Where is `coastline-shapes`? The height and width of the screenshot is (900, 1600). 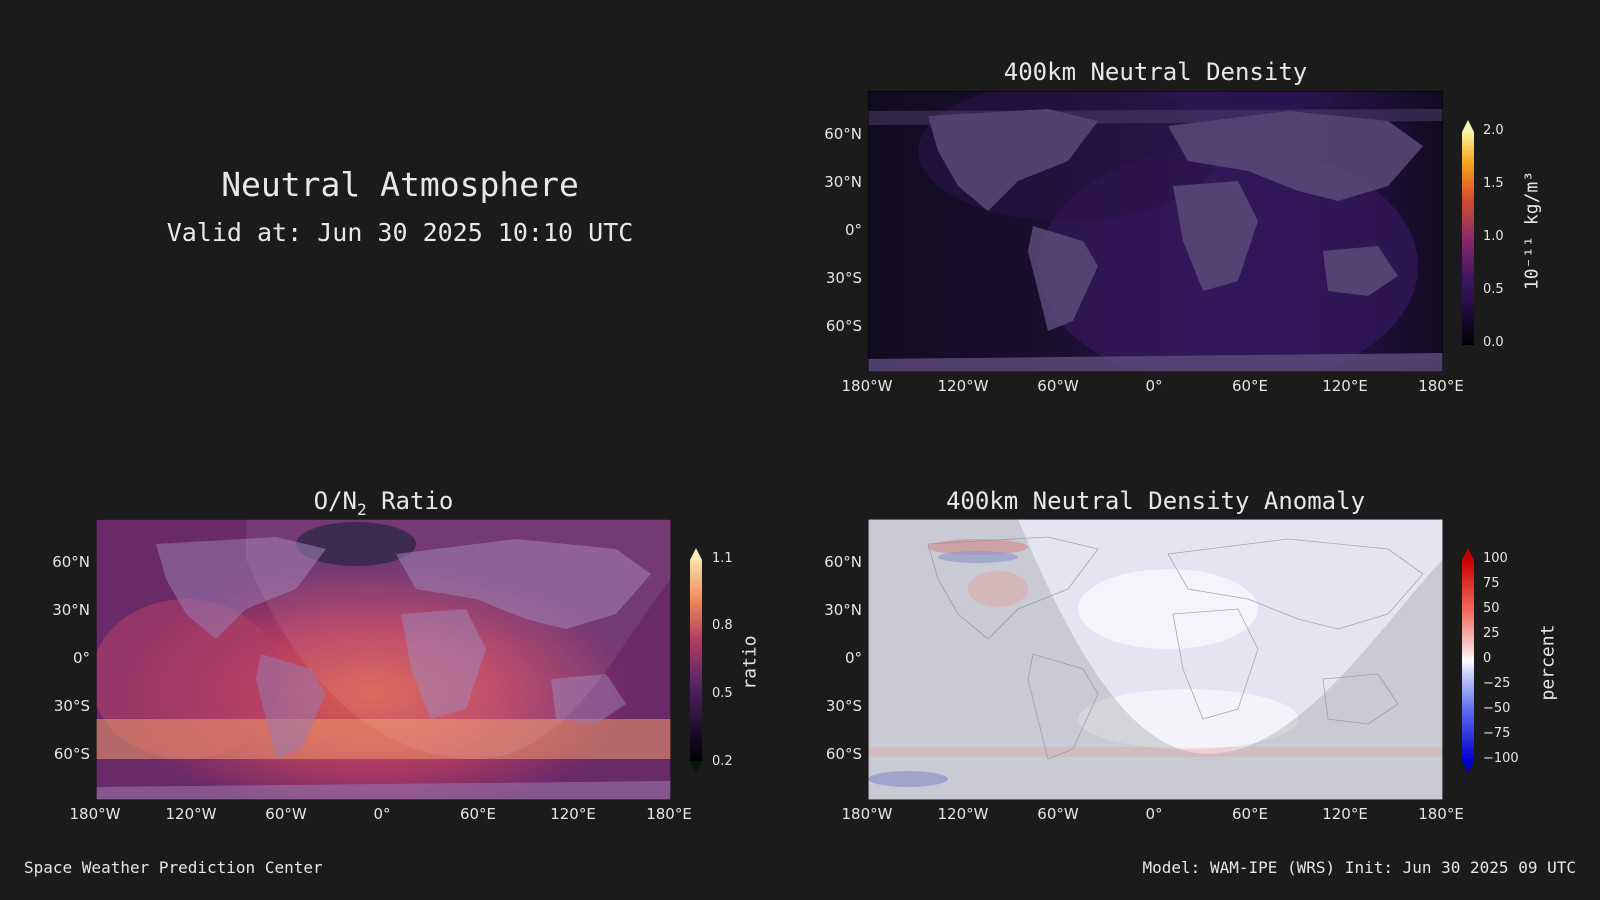
coastline-shapes is located at coordinates (1175, 648).